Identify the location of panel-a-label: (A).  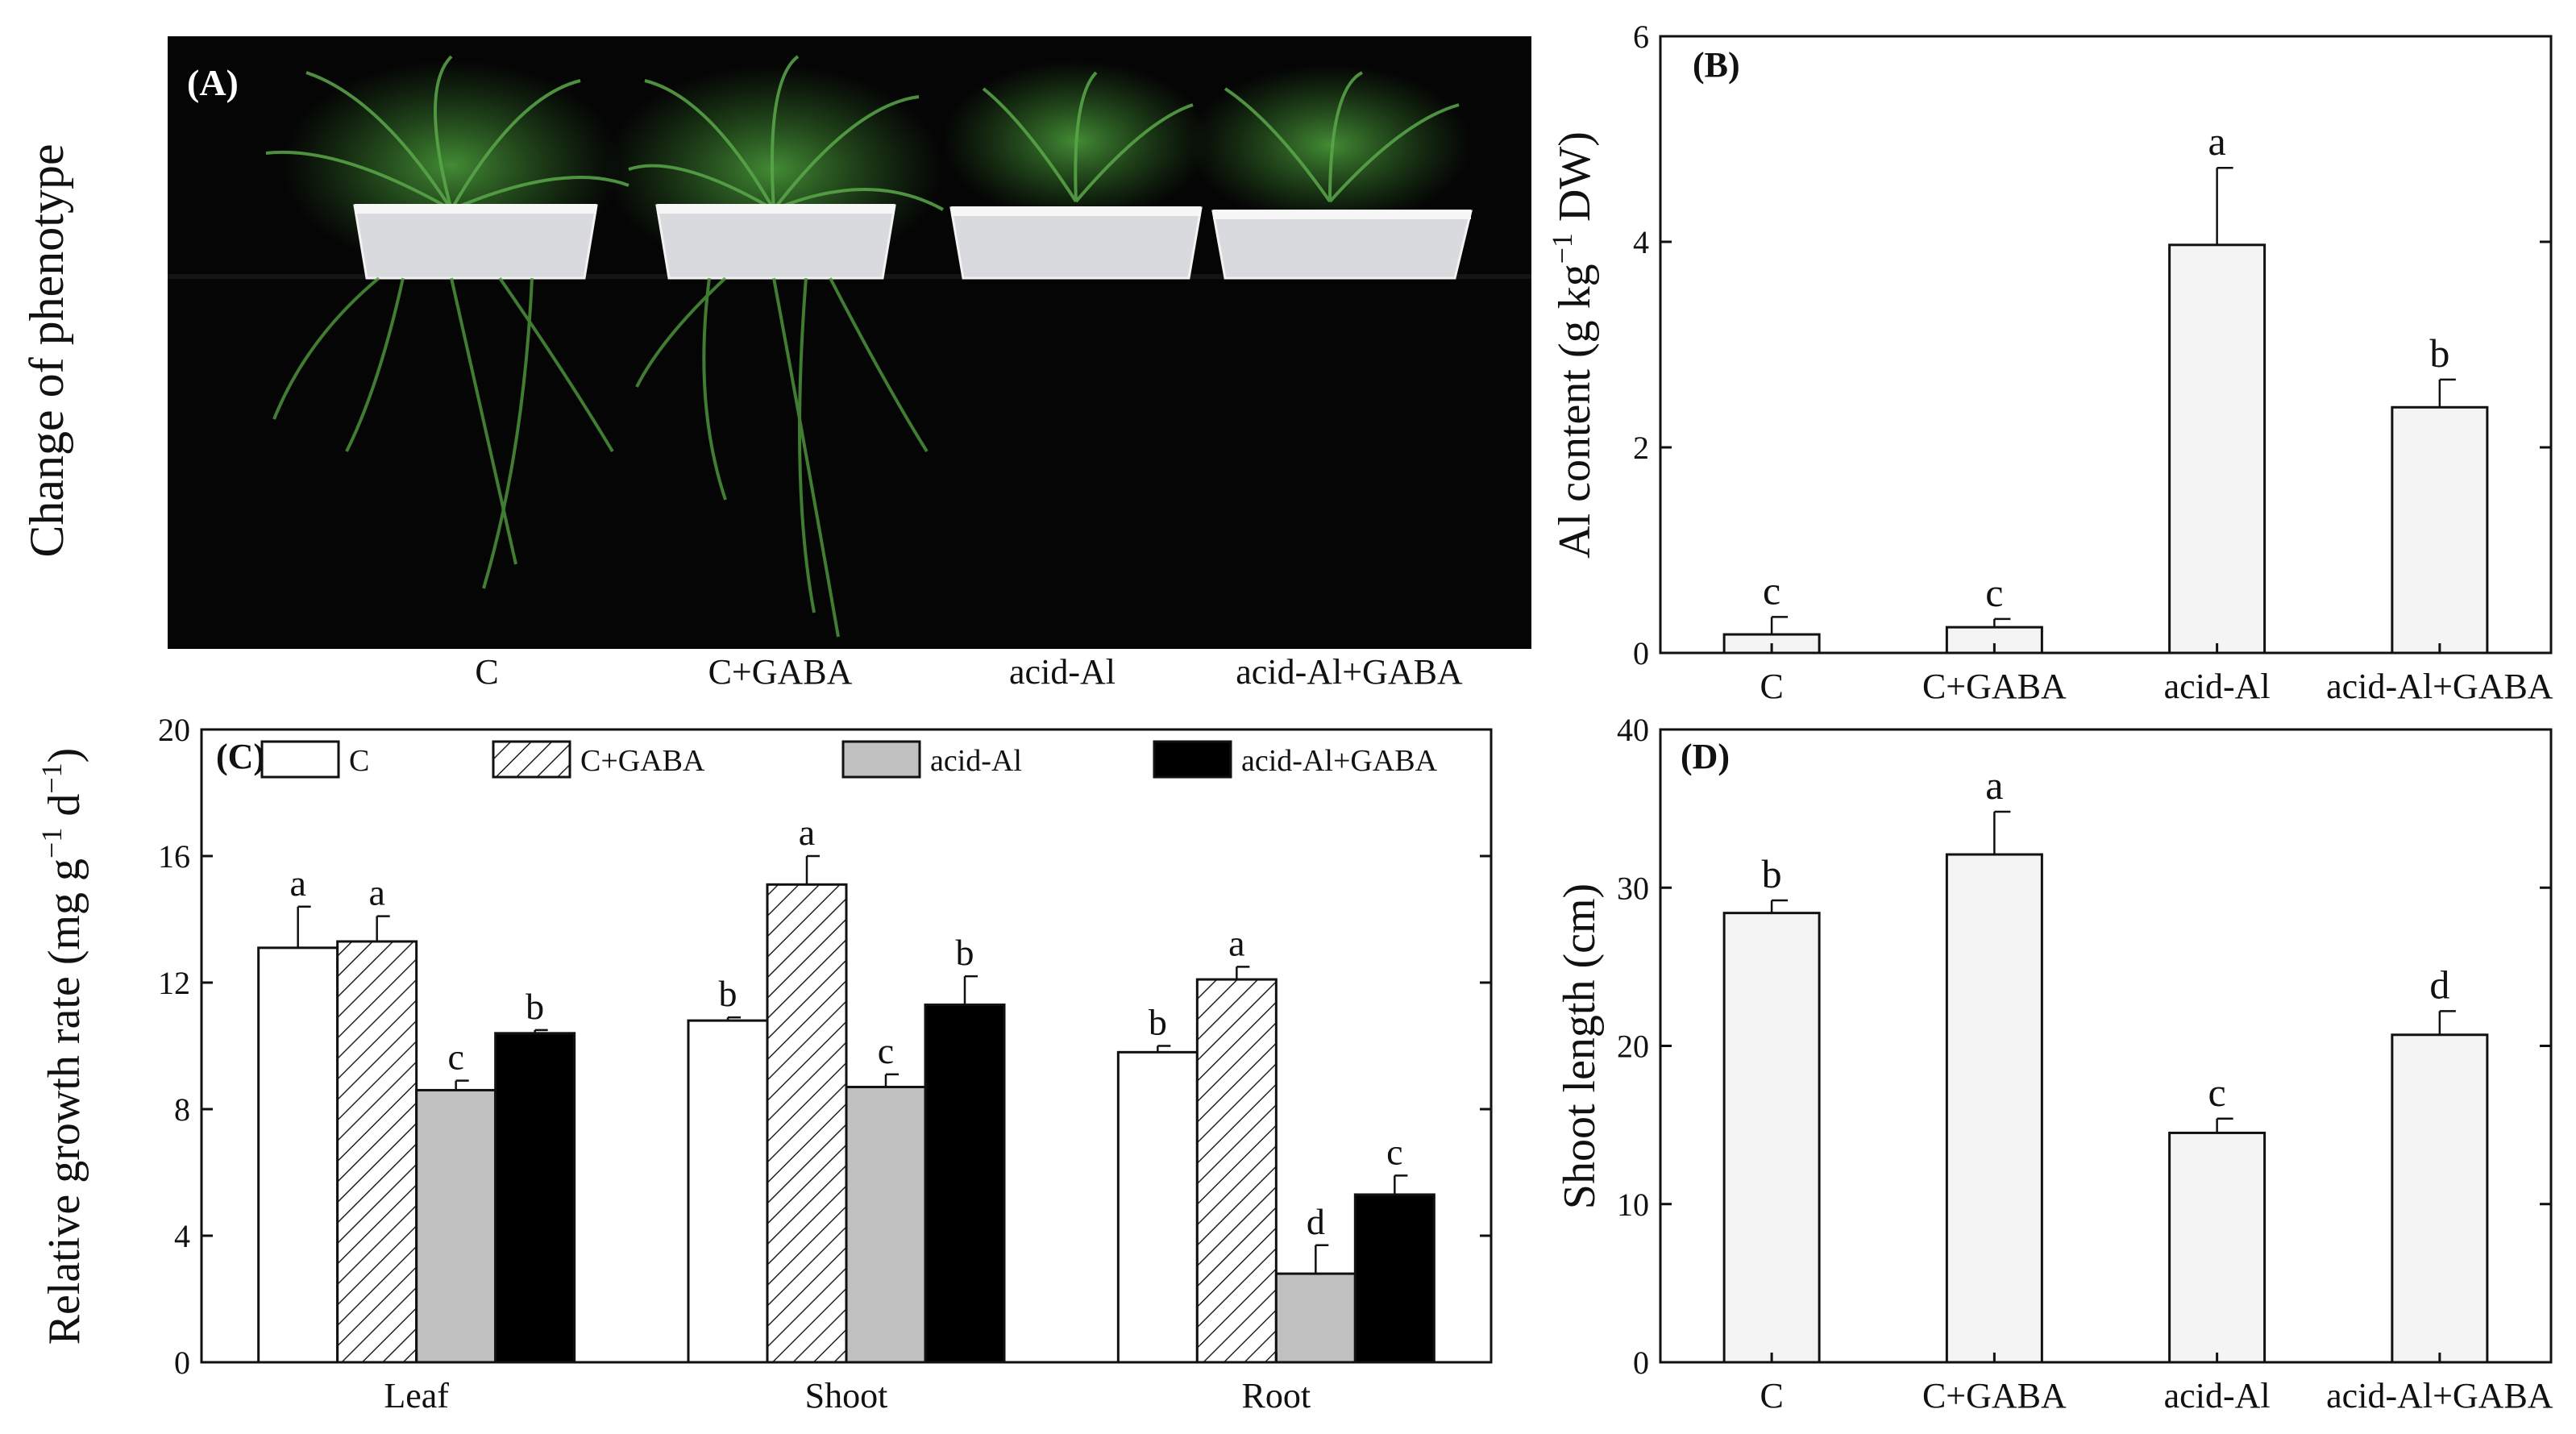
(213, 82).